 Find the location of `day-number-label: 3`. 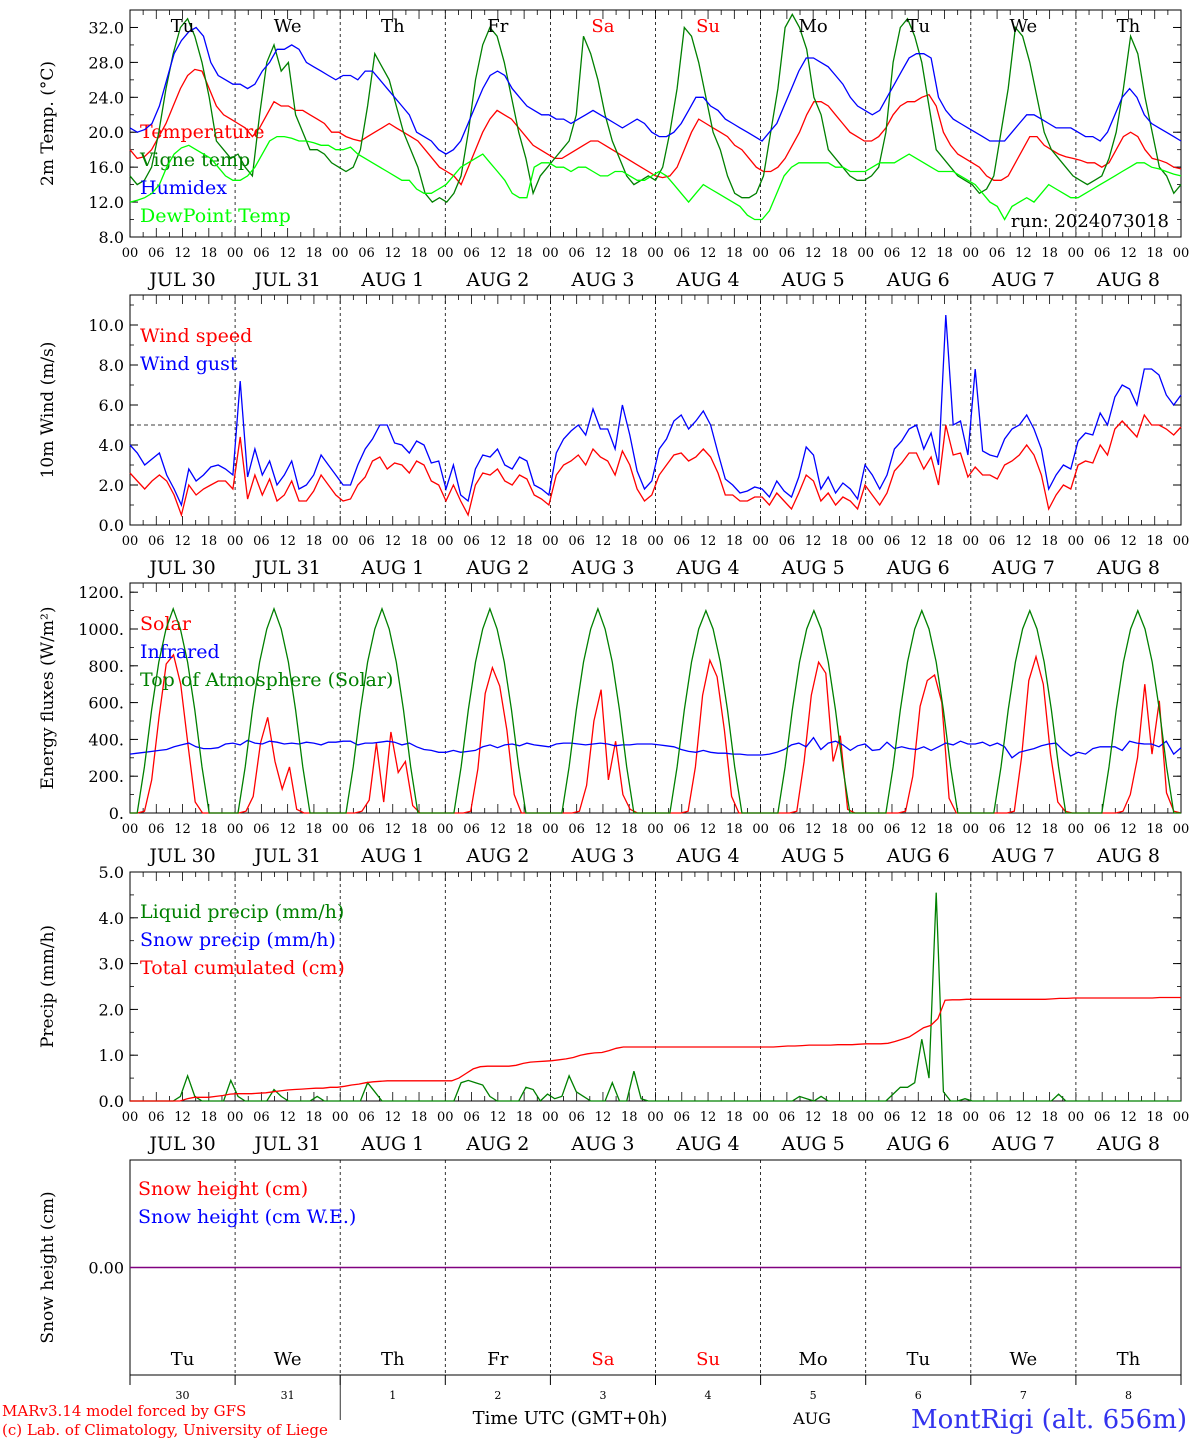

day-number-label: 3 is located at coordinates (602, 1395).